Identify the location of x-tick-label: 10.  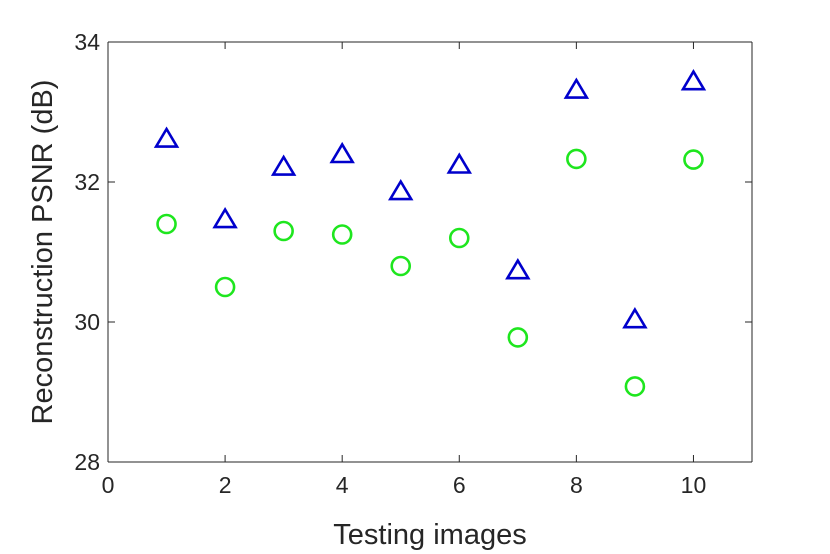
(694, 485).